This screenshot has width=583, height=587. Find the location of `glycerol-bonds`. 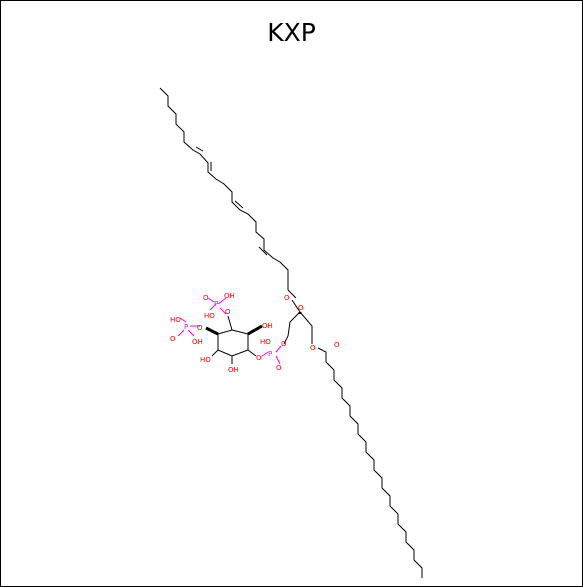

glycerol-bonds is located at coordinates (294, 324).